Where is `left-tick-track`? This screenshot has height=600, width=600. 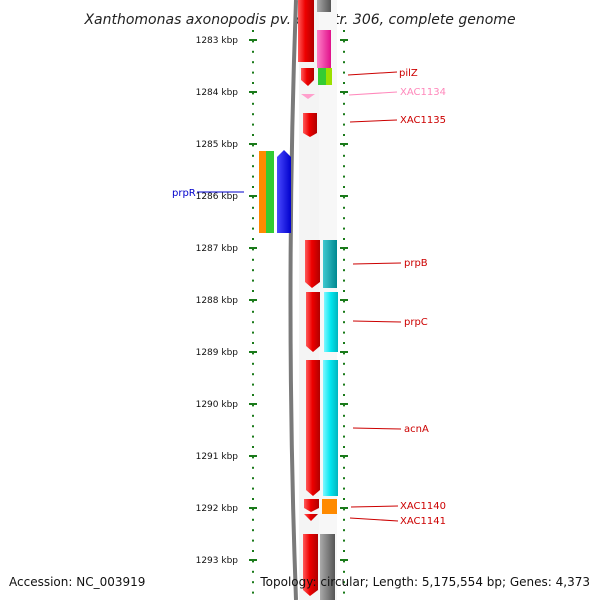
left-tick-track is located at coordinates (253, 312).